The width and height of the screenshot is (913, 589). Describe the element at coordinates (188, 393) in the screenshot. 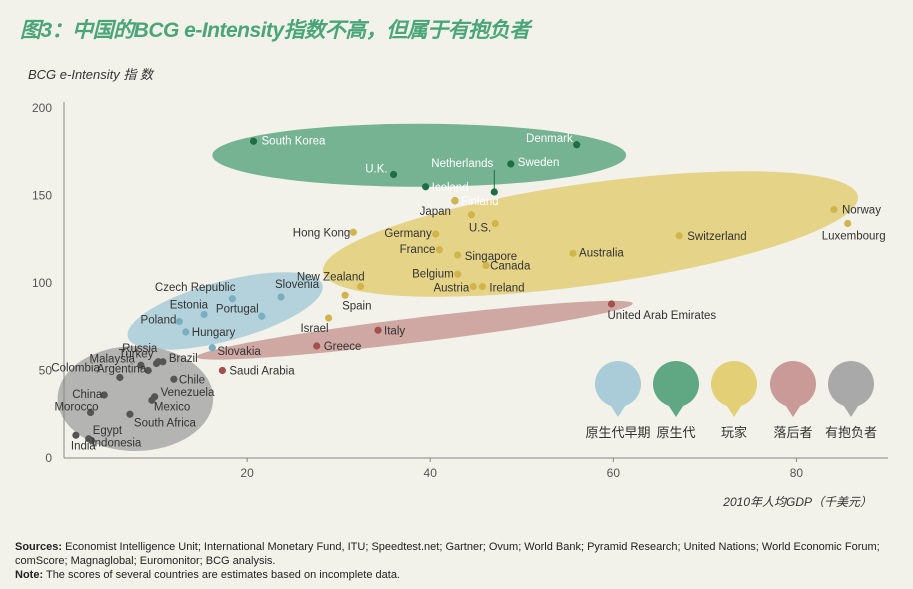

I see `point-label-venezuela: Venezuela` at that location.